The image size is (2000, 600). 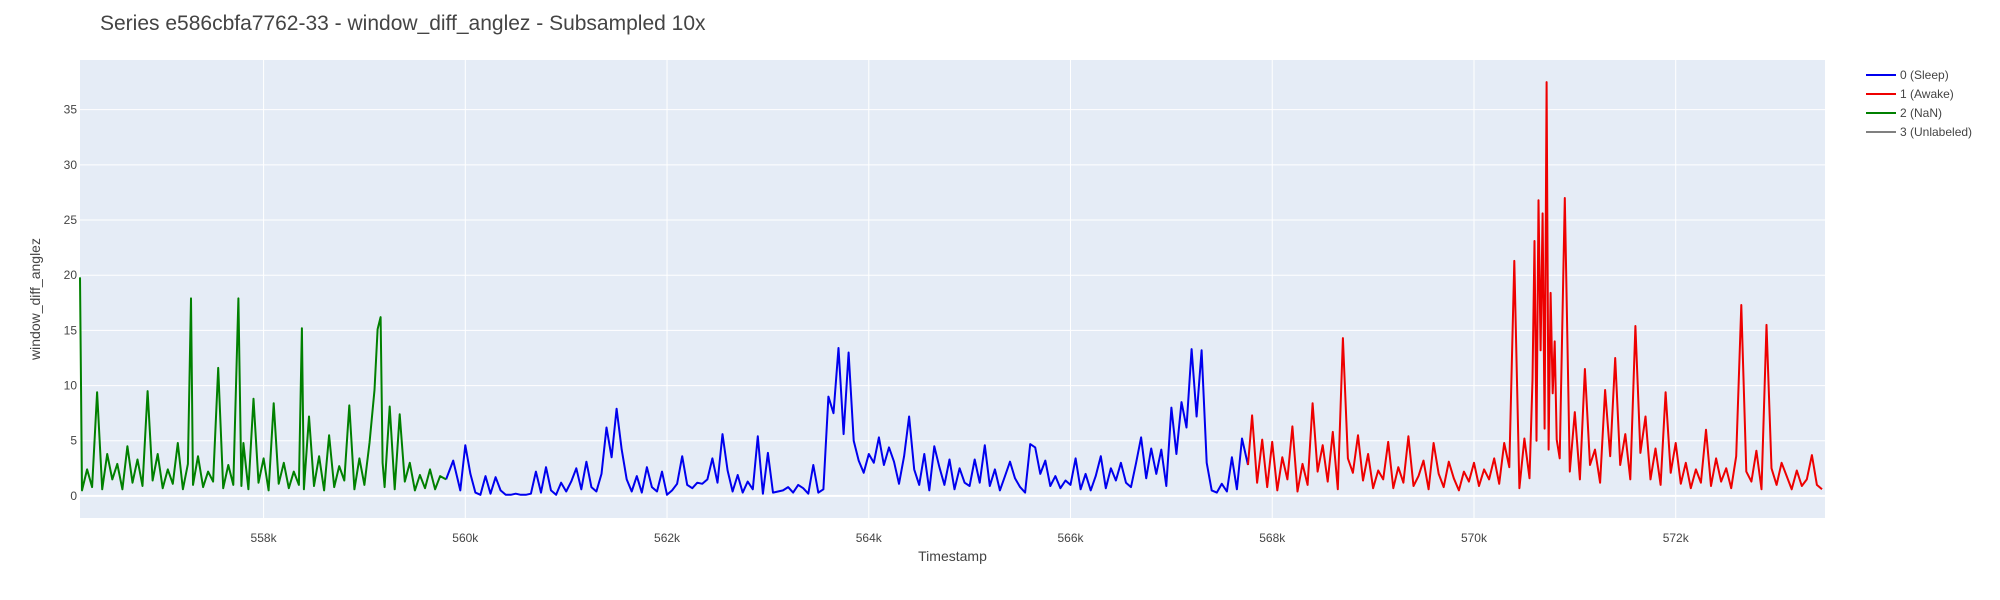 I want to click on y-axis-ticks: 0 5 10 15 20 25 30 35, so click(x=71, y=303).